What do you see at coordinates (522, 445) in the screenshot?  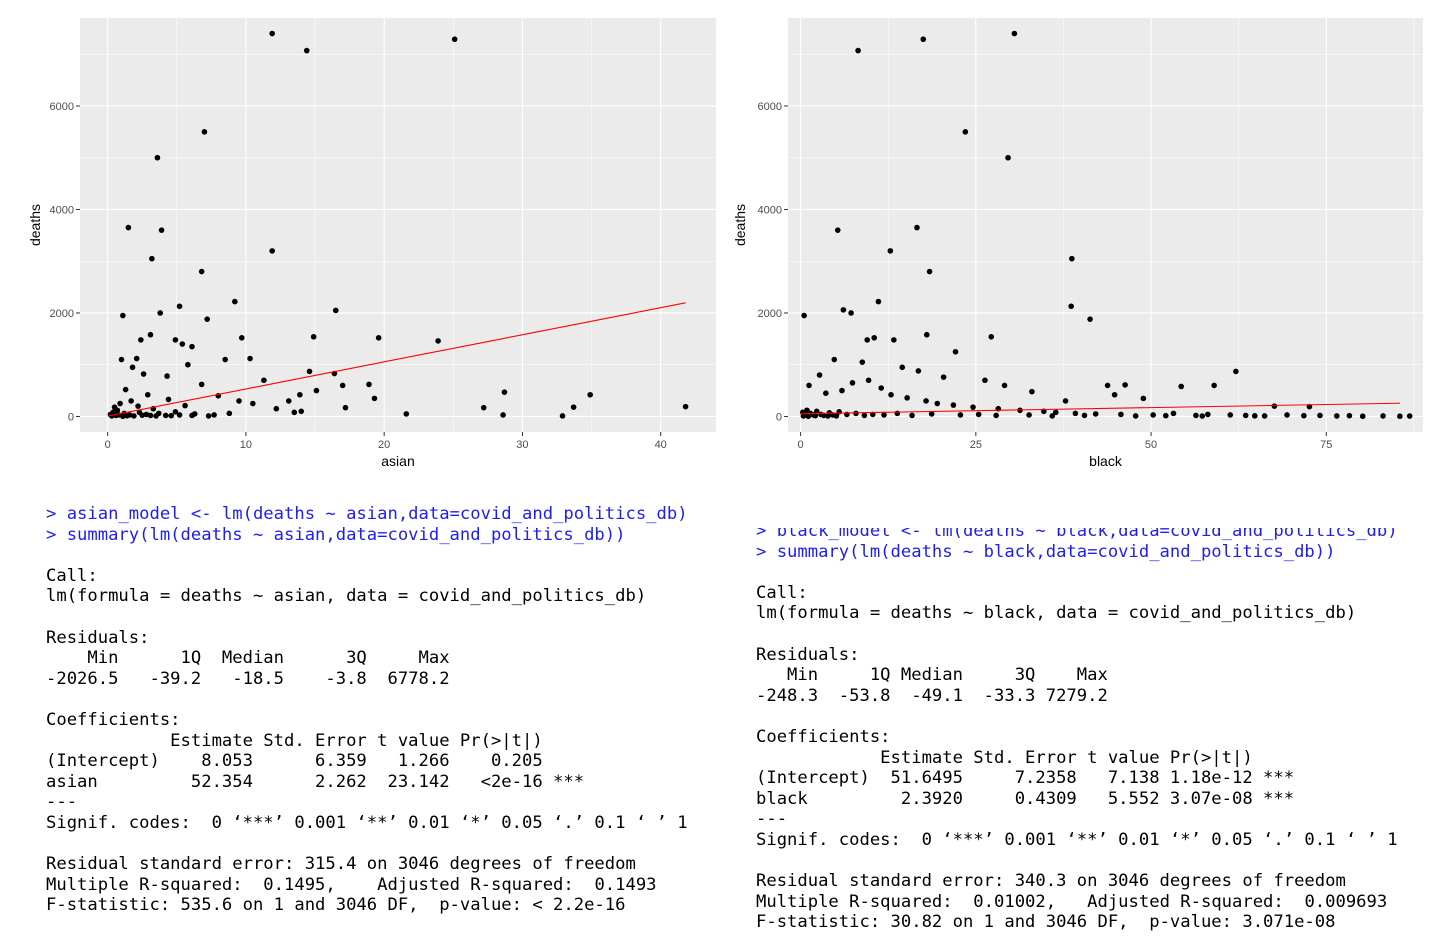 I see `x-tick-label: 30` at bounding box center [522, 445].